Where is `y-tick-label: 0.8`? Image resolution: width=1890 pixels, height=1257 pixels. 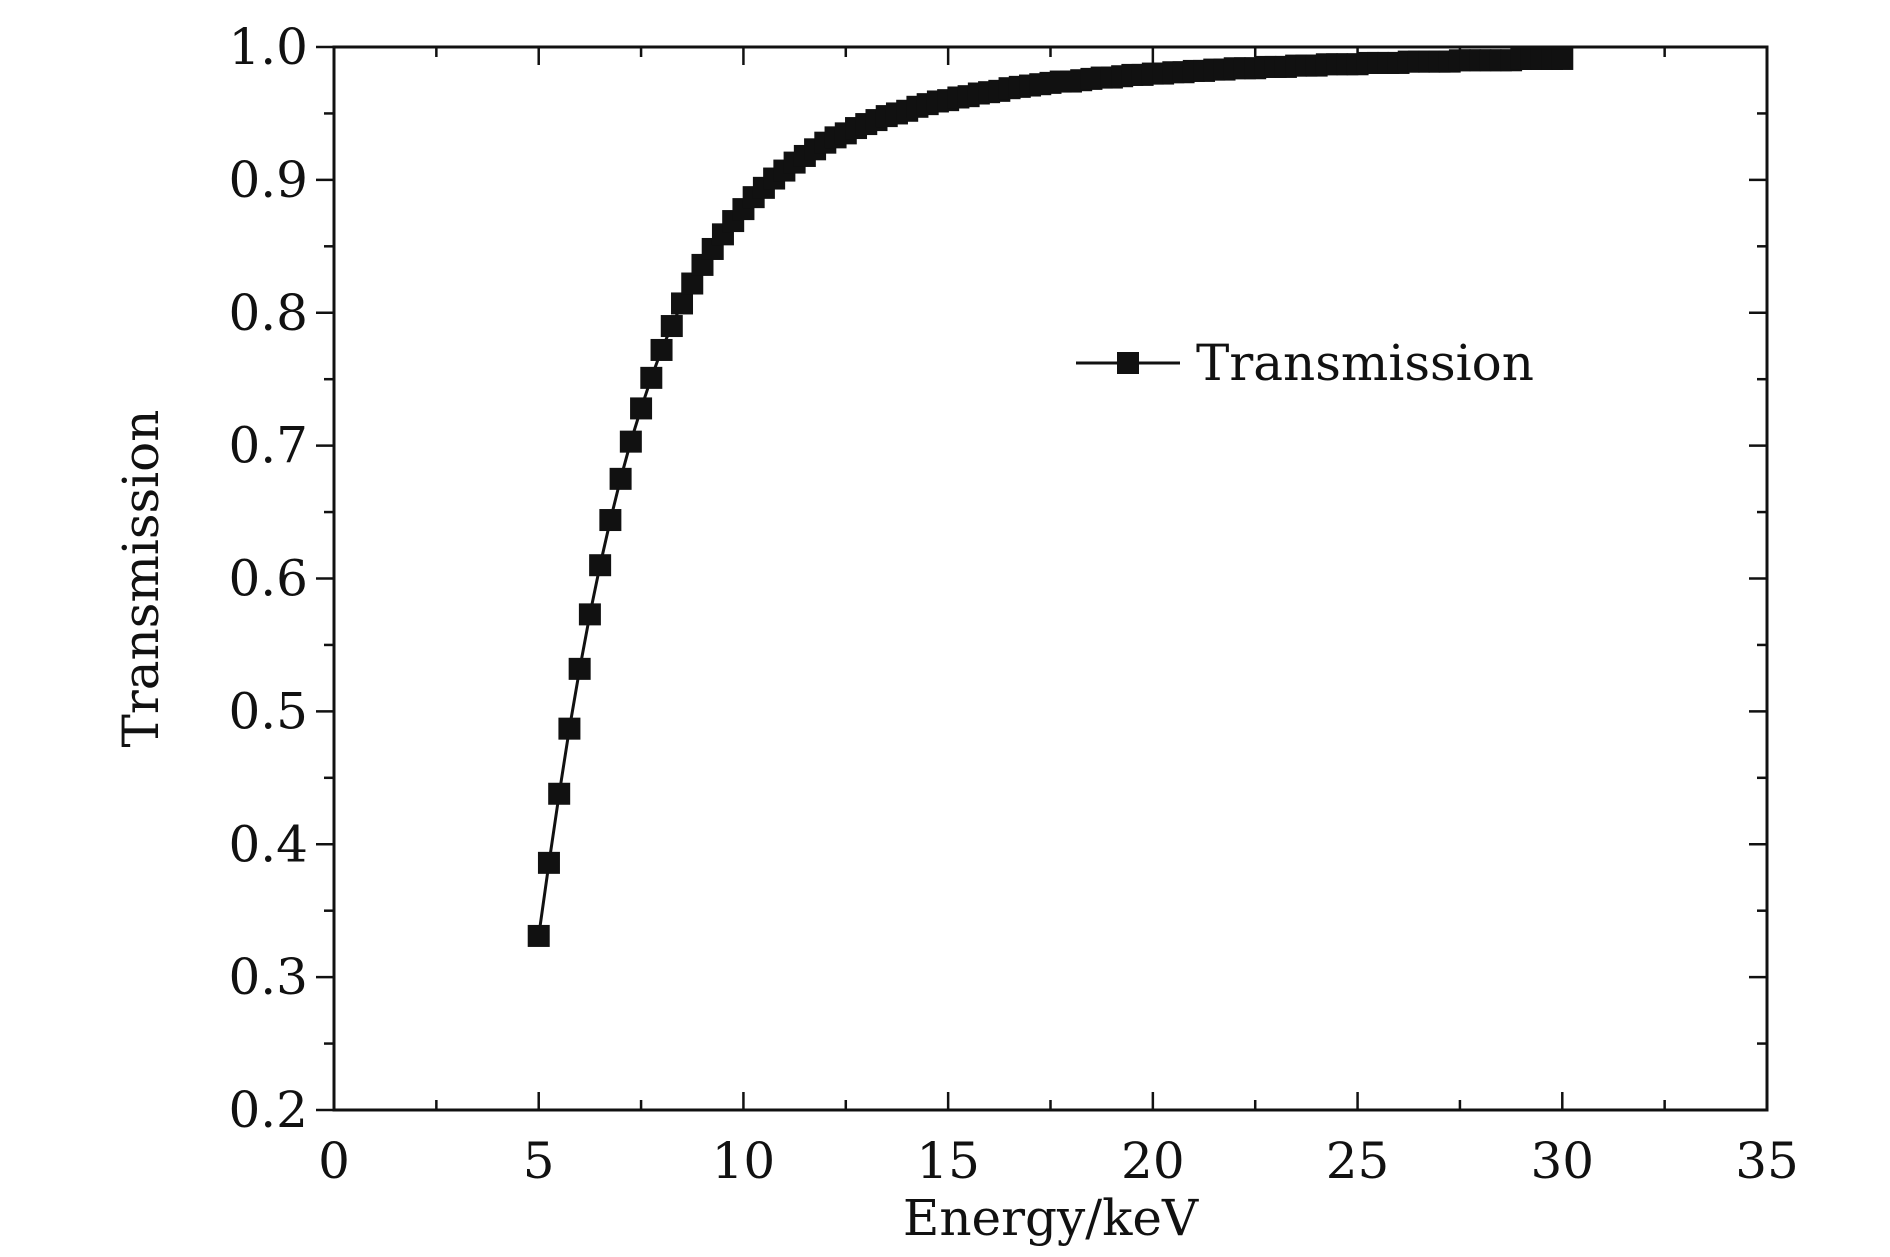 y-tick-label: 0.8 is located at coordinates (268, 313).